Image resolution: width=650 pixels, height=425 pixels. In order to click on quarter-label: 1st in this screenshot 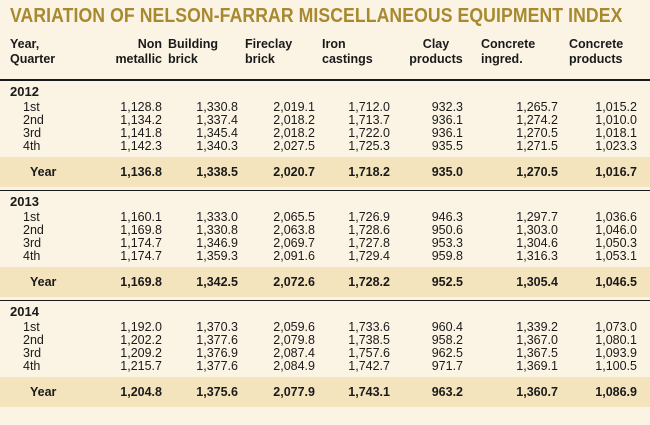, I will do `click(31, 107)`.